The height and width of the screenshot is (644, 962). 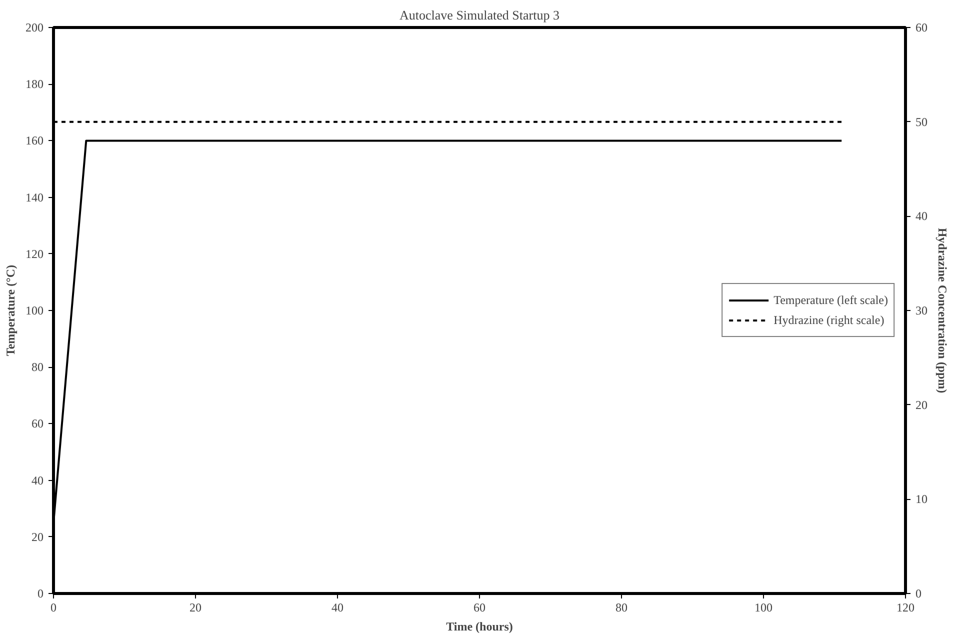 I want to click on y-tick-label: 20, so click(x=38, y=537).